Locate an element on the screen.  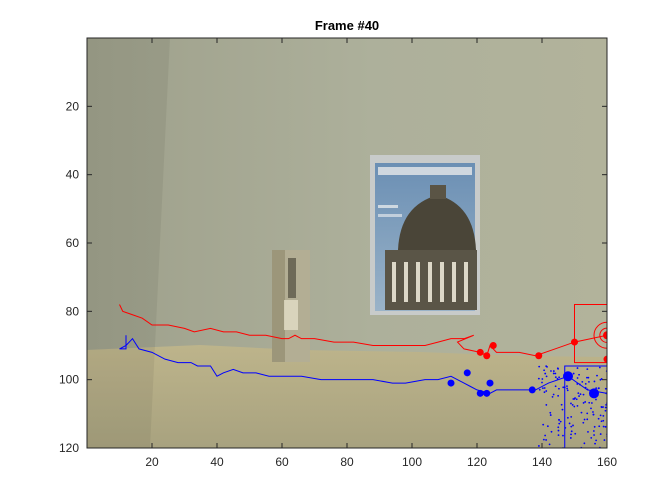
x-tick-label: 40 is located at coordinates (217, 462).